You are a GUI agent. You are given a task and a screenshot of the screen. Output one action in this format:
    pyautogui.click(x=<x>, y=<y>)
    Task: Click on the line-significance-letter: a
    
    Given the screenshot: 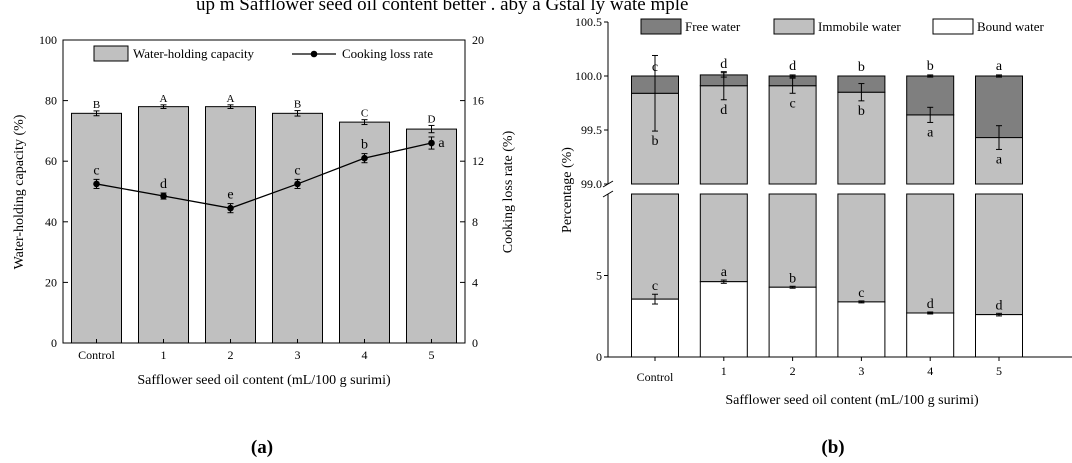 What is the action you would take?
    pyautogui.click(x=441, y=143)
    